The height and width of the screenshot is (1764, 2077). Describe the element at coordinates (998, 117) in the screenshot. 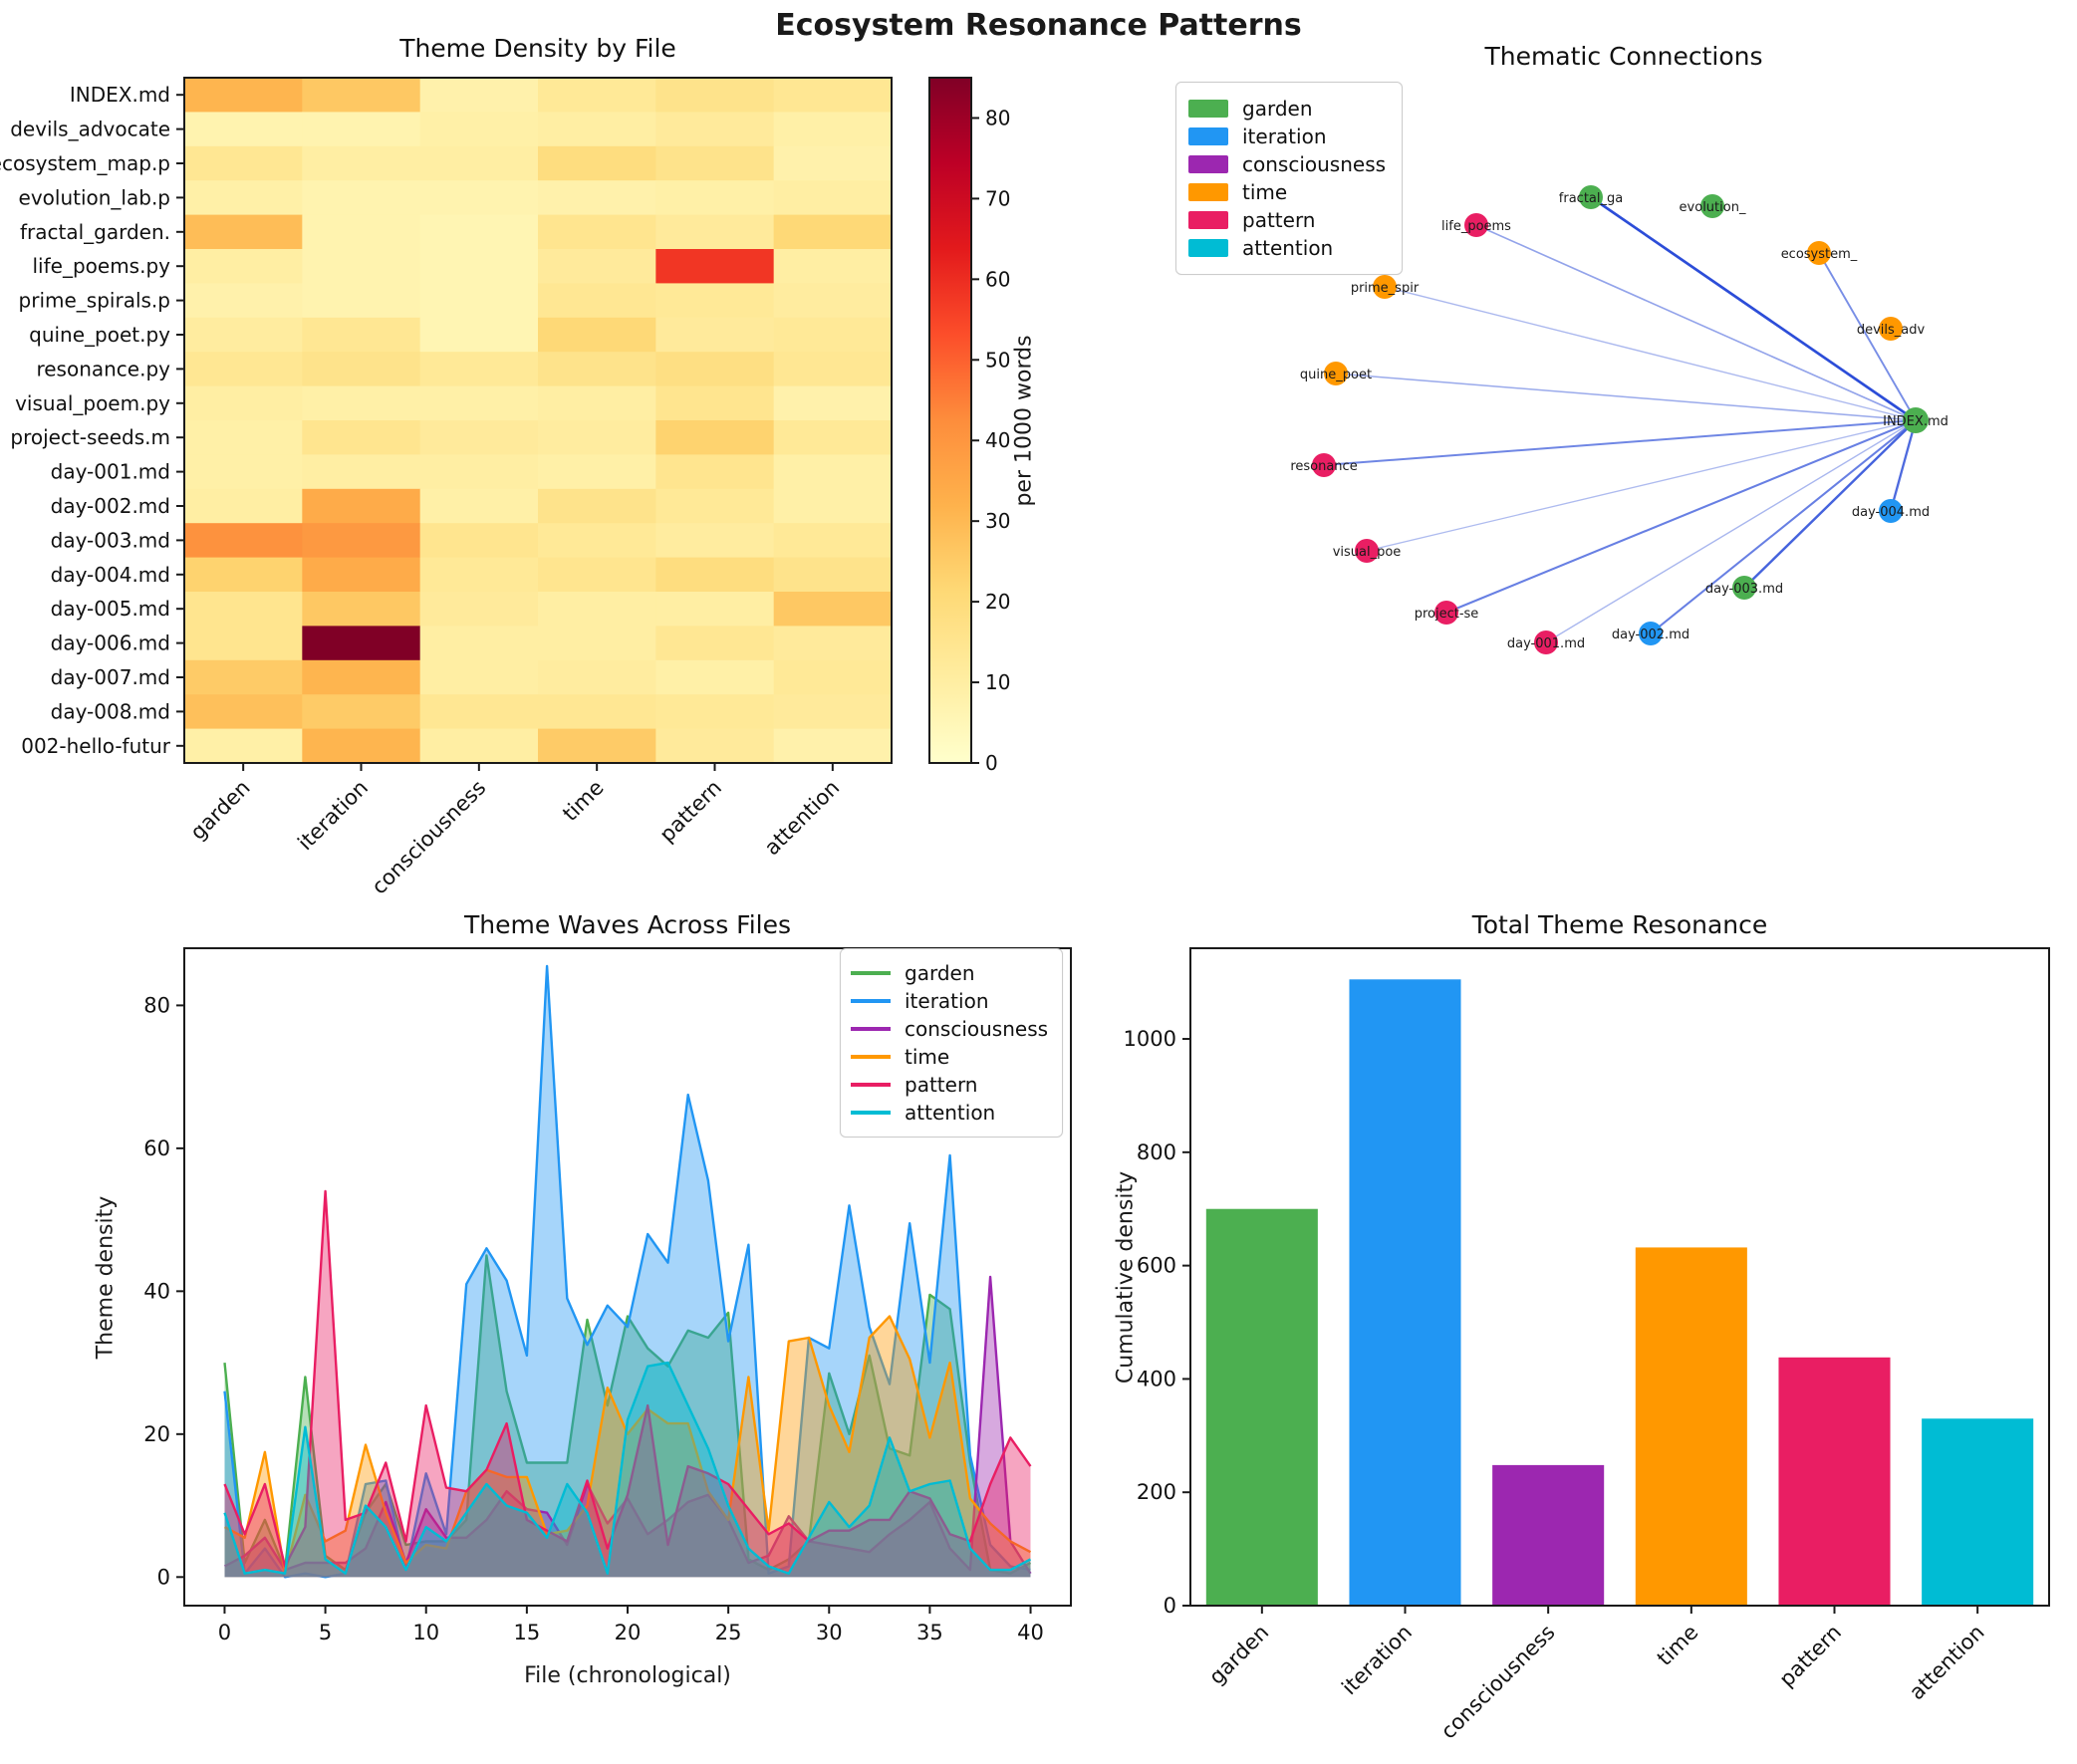

I see `colorbar-tick-label: 80` at that location.